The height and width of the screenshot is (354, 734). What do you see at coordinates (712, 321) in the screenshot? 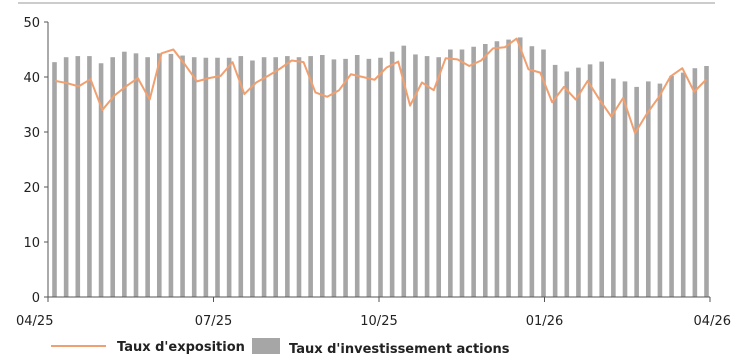
I see `x-tick-label: 04/26` at bounding box center [712, 321].